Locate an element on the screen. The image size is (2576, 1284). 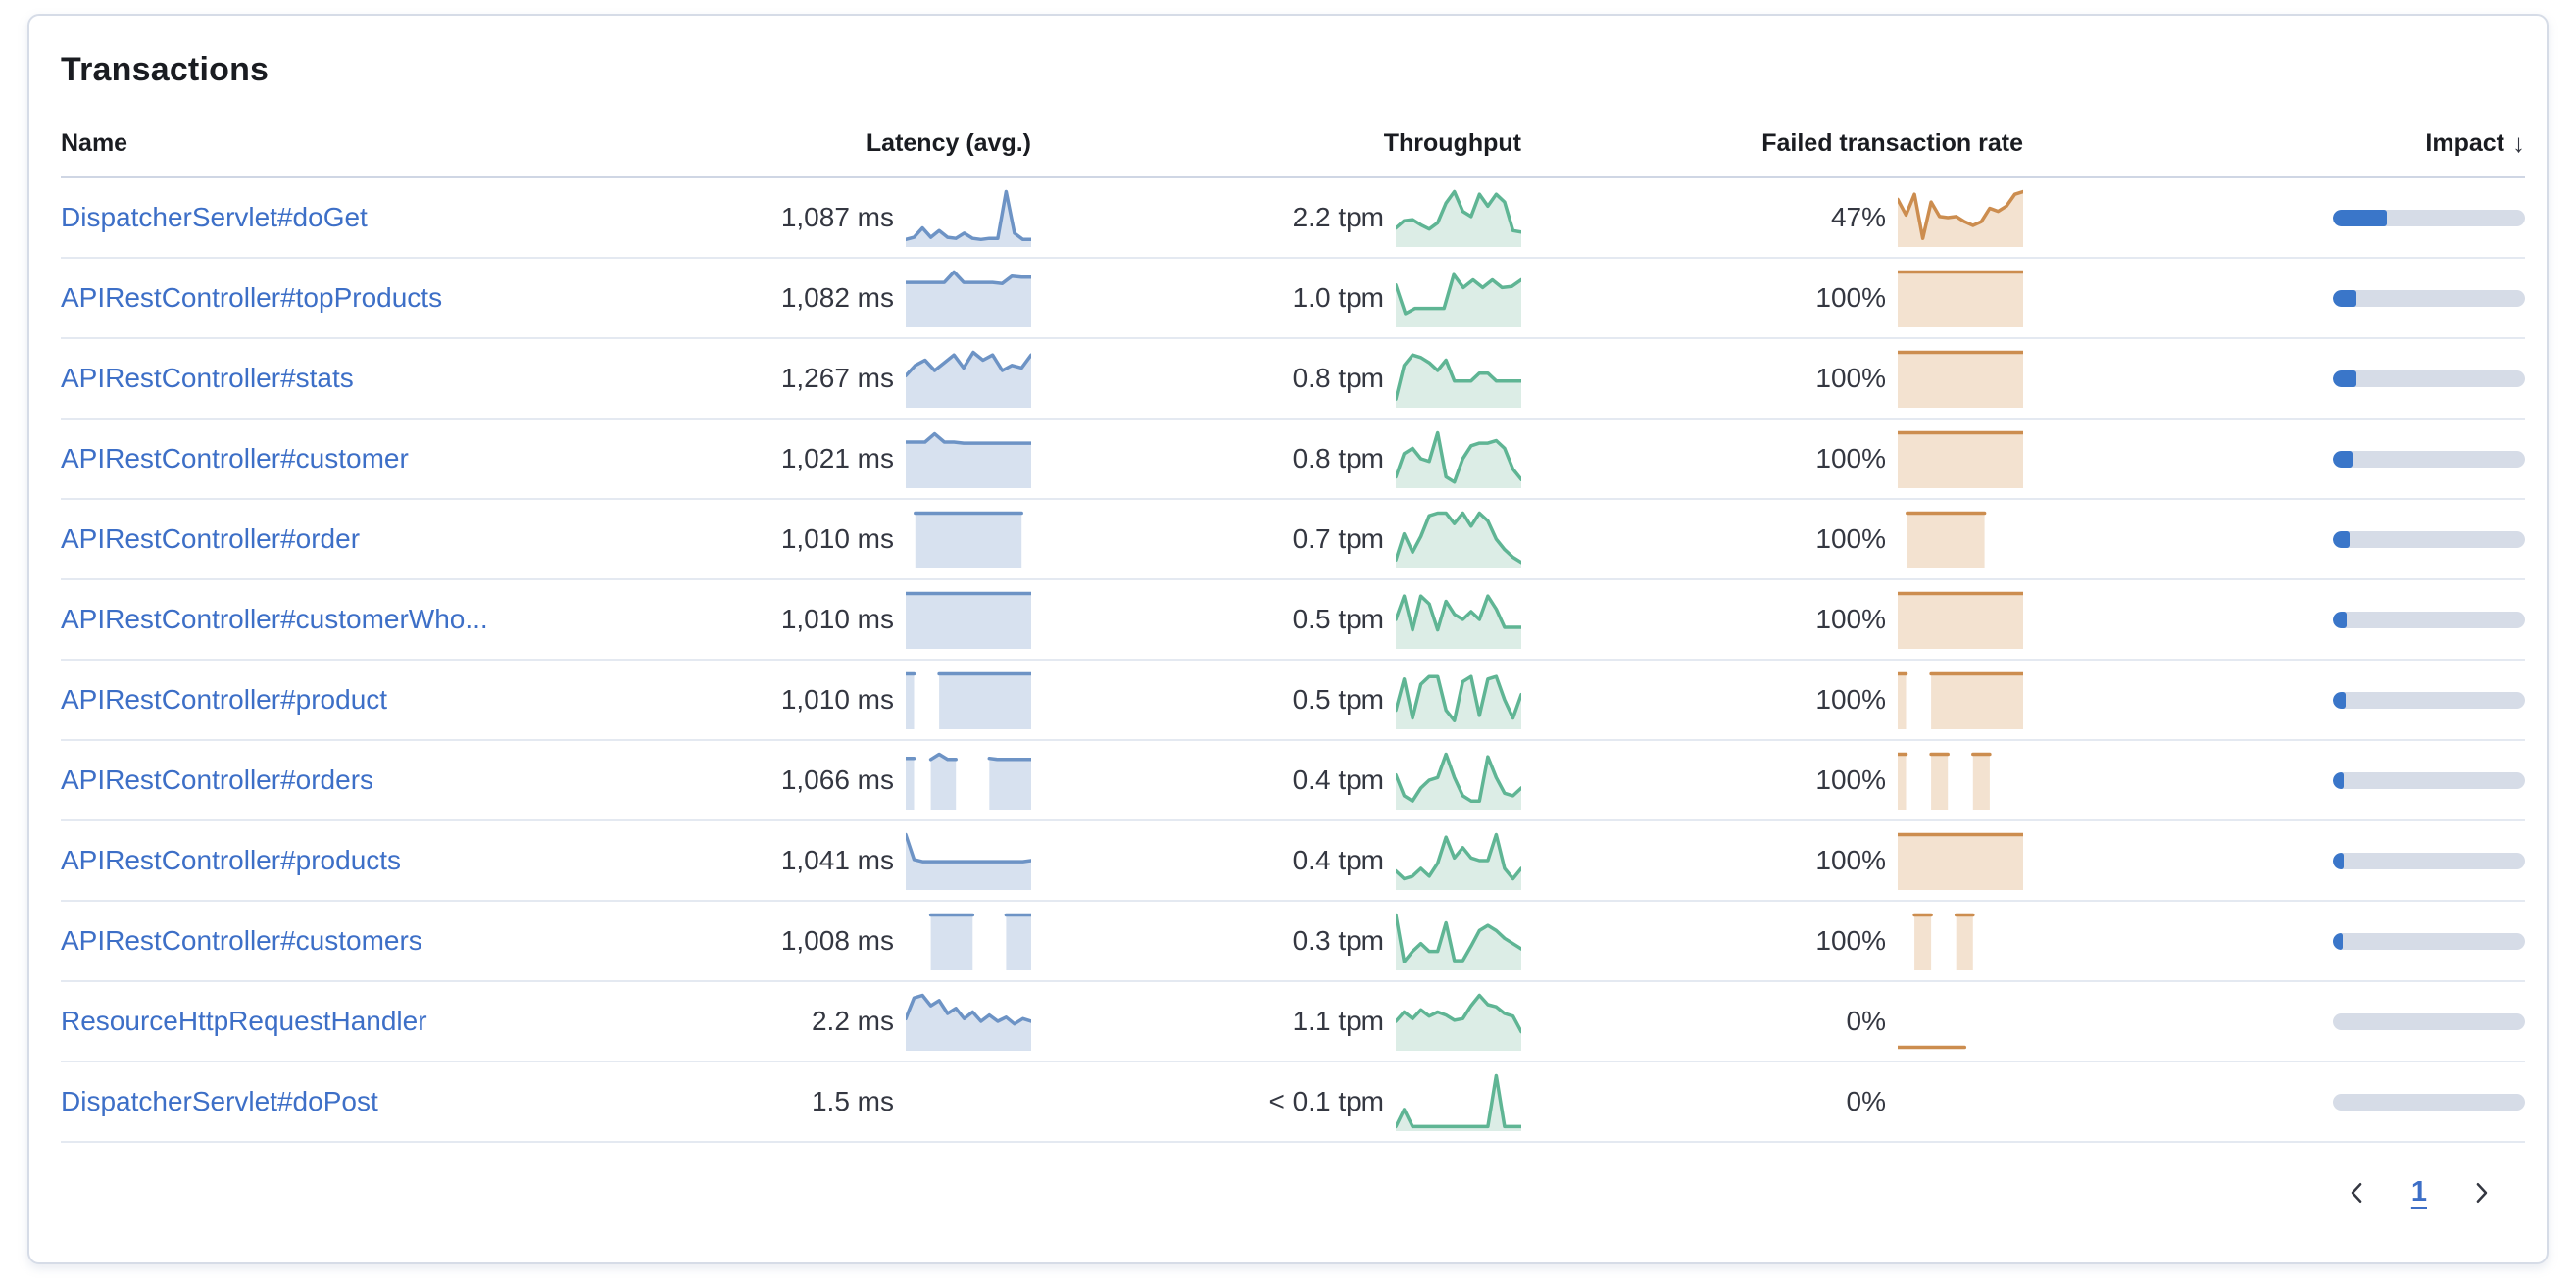
throughput-value-cell: 0.7 tpm is located at coordinates (1277, 539).